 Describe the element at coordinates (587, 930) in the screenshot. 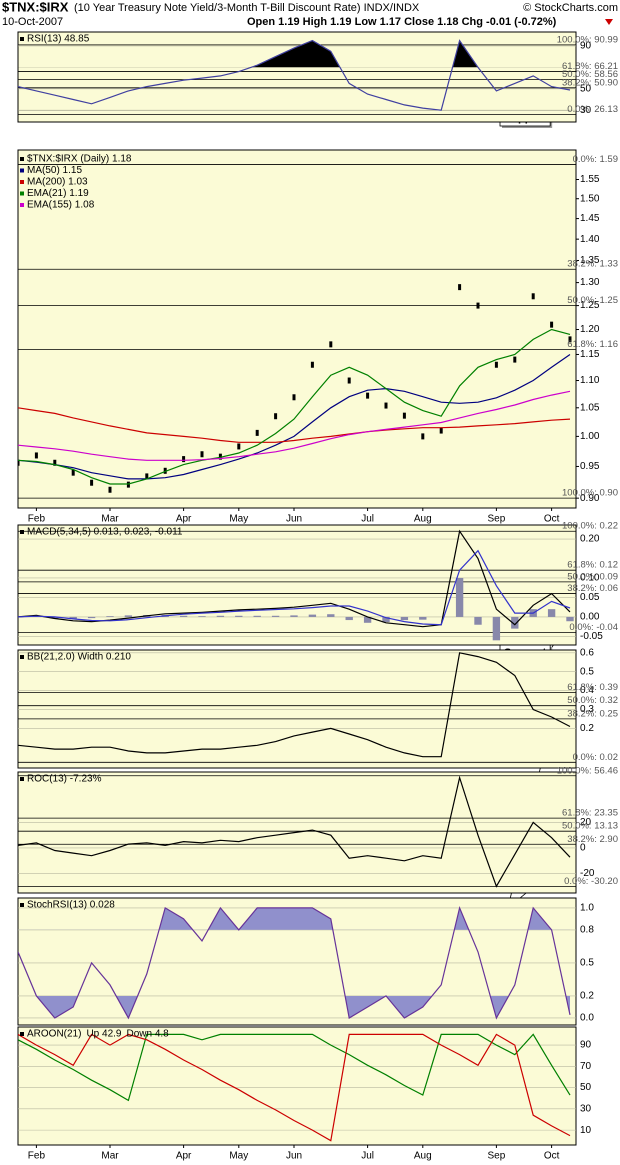

I see `y-tick-label: 0.8` at that location.